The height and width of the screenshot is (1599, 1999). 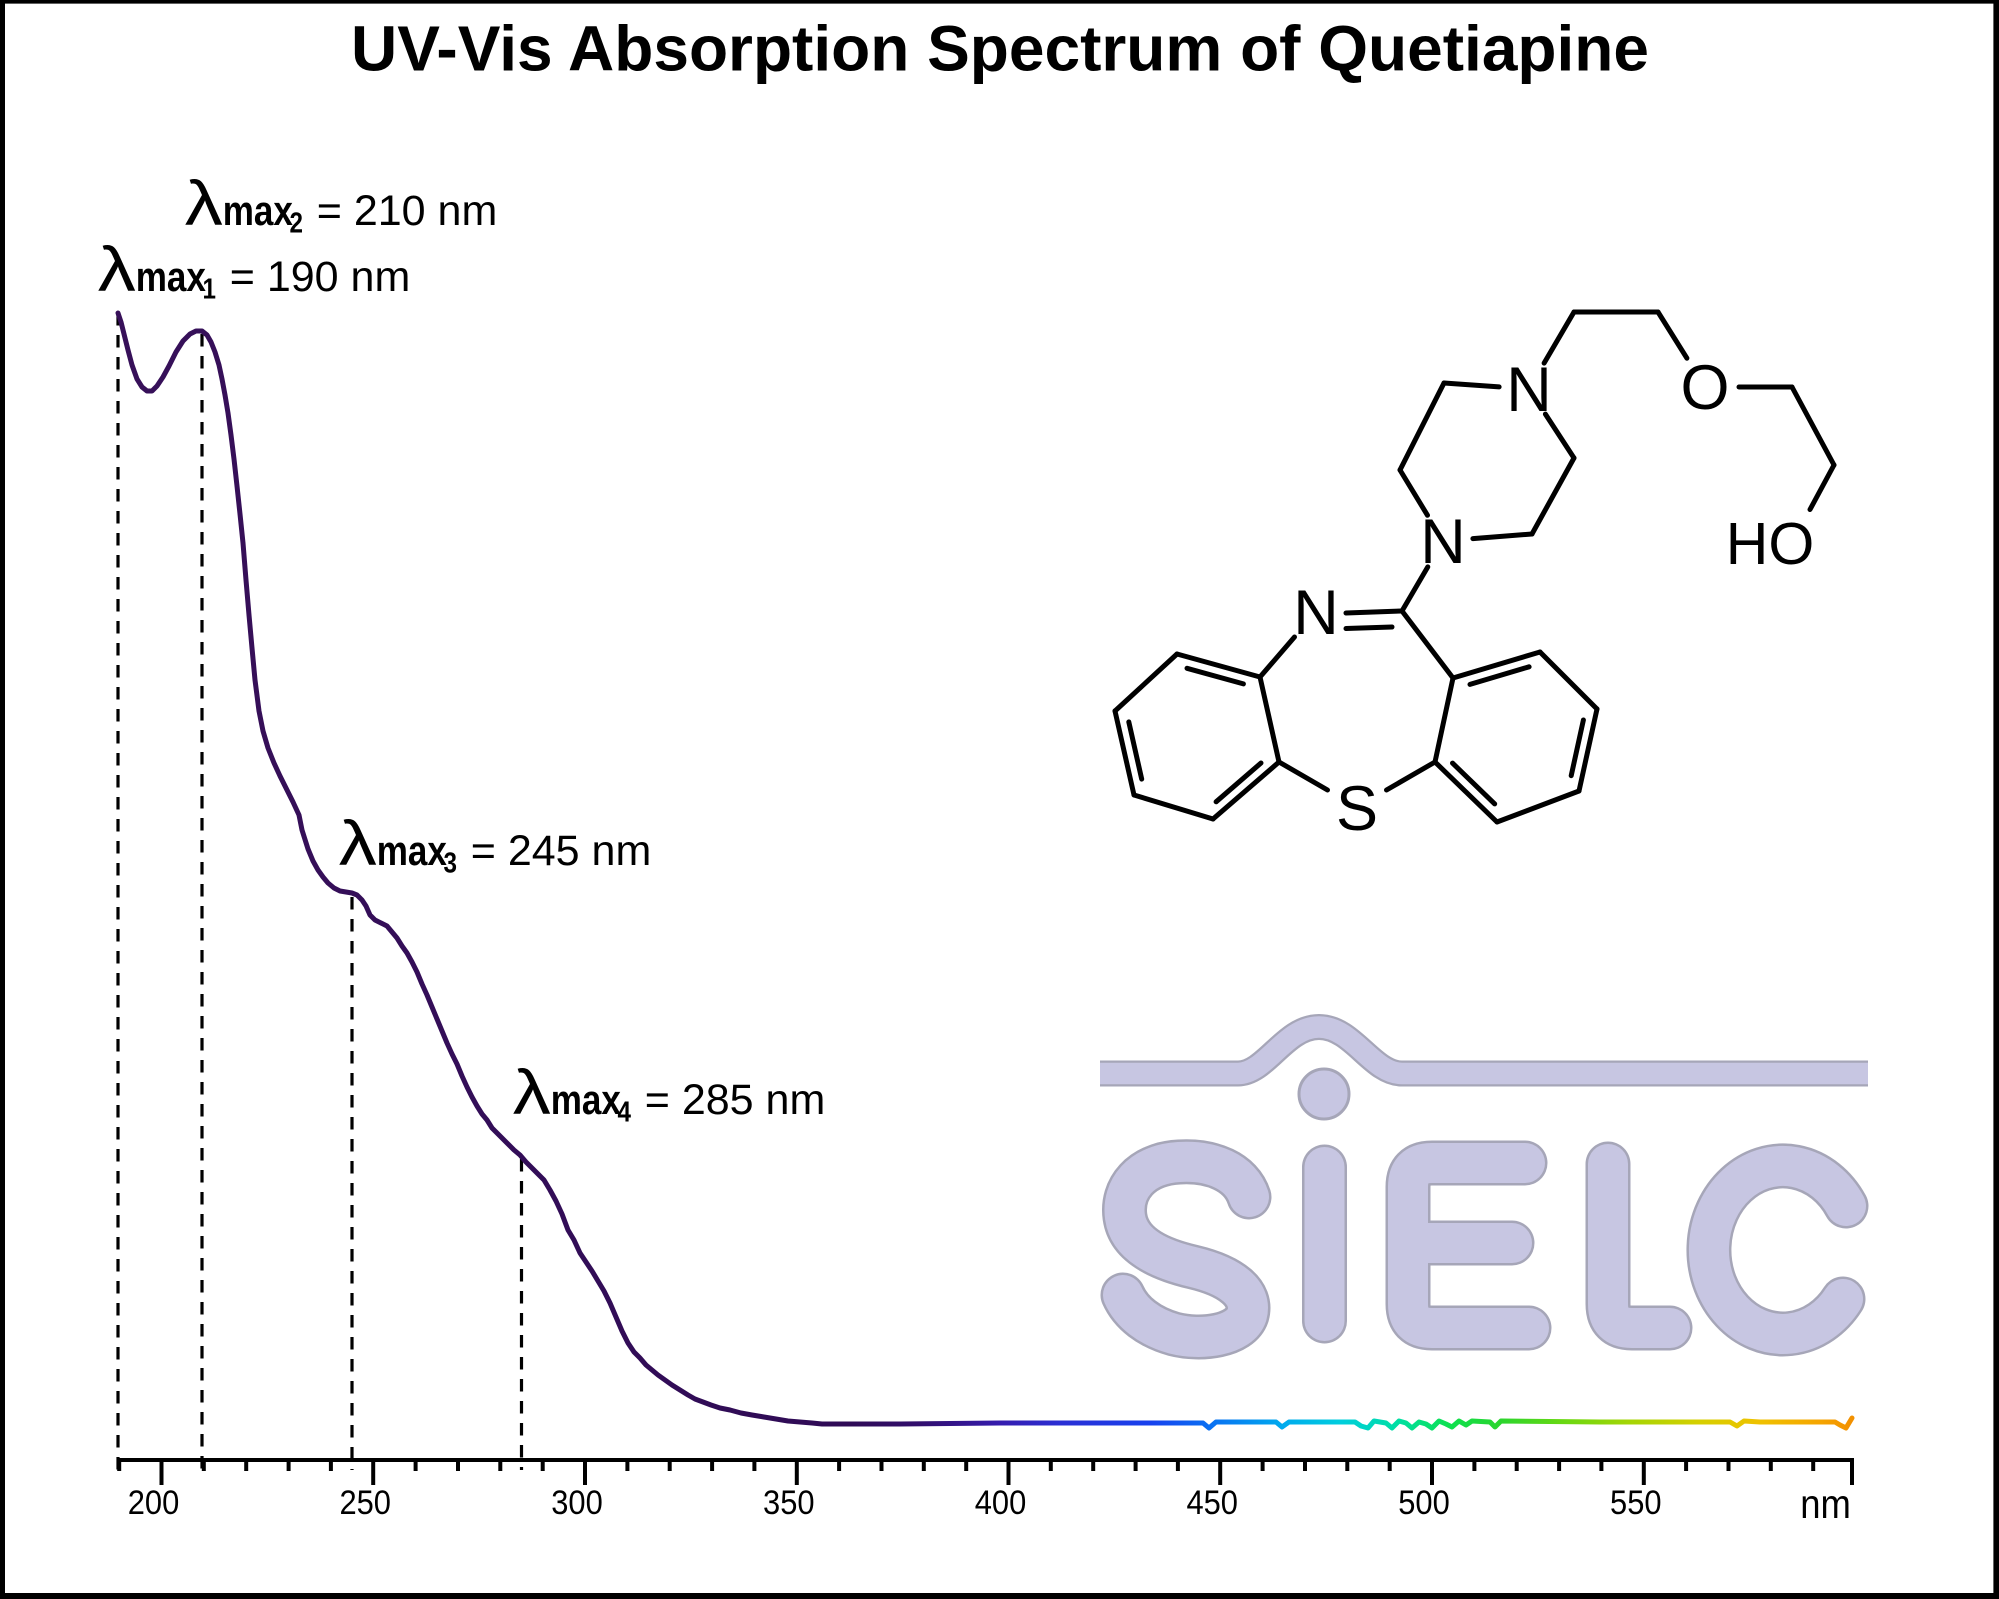 I want to click on svg-text: O, so click(x=1704, y=388).